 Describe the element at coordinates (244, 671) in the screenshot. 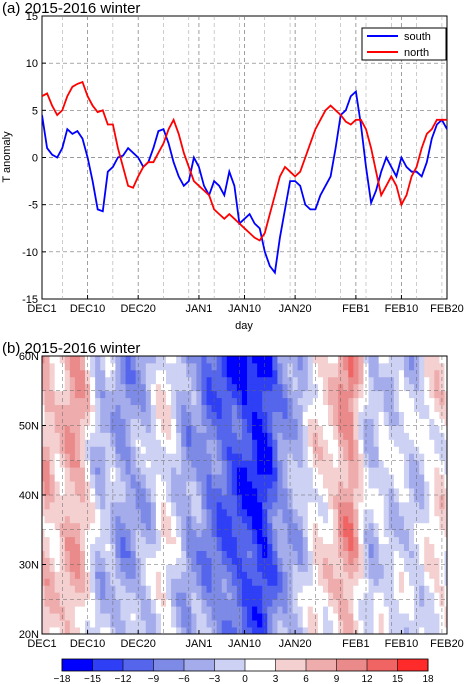

I see `colorbar: −18 −15 −12 −9 −6 −3 0 3 6 9 12 15 18` at that location.